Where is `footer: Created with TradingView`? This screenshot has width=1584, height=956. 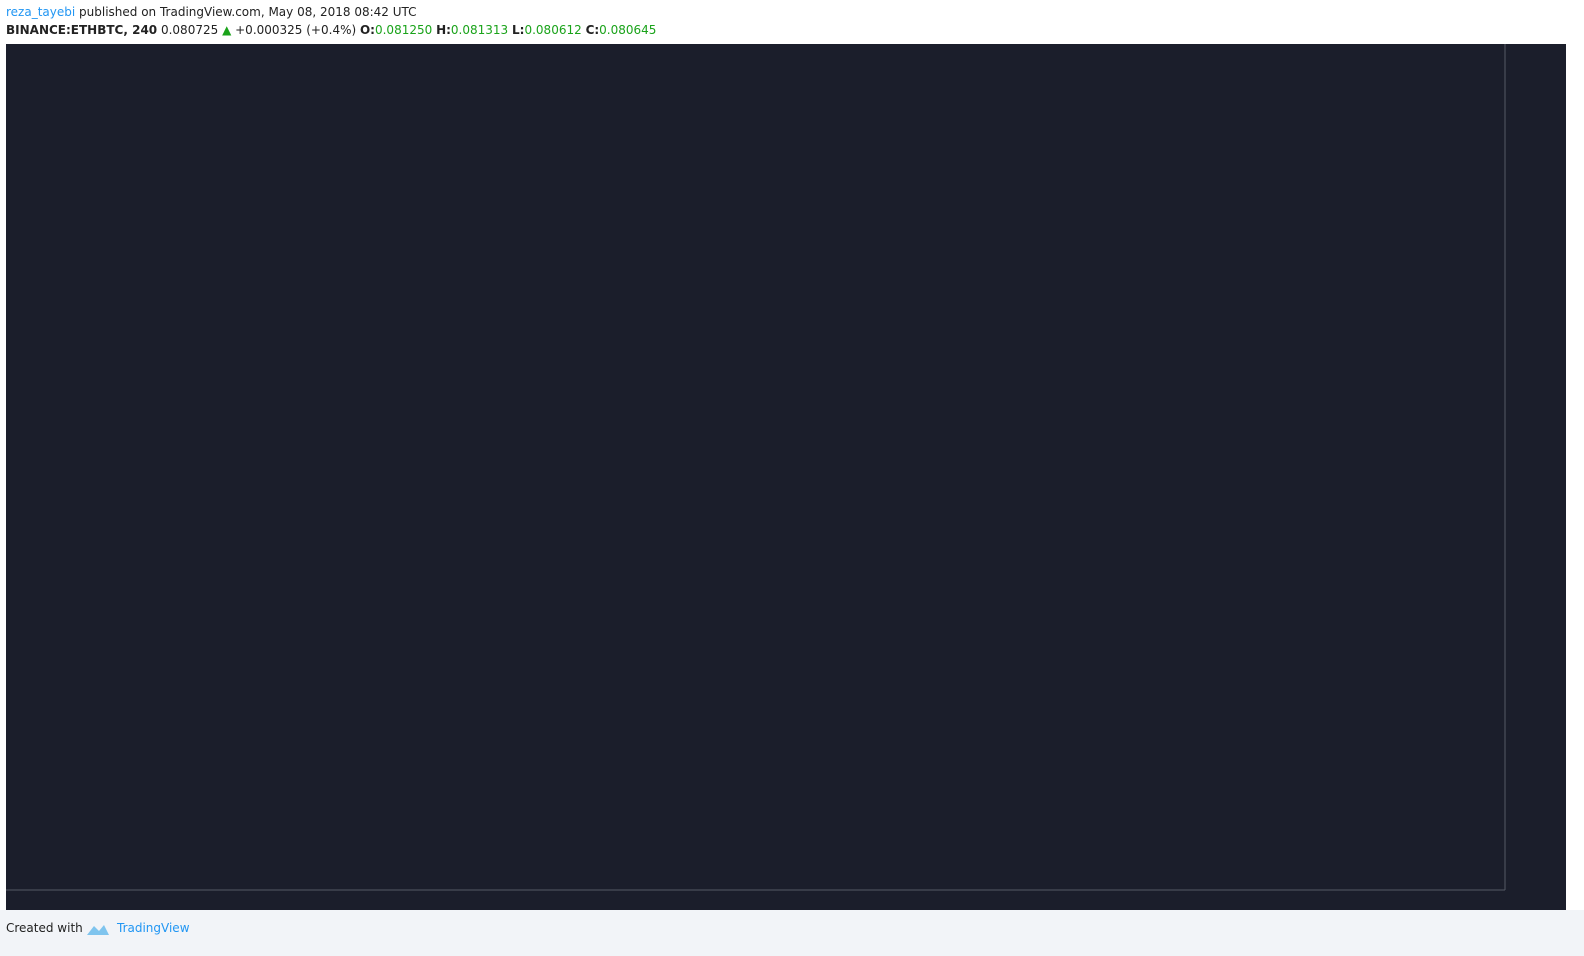 footer: Created with TradingView is located at coordinates (792, 933).